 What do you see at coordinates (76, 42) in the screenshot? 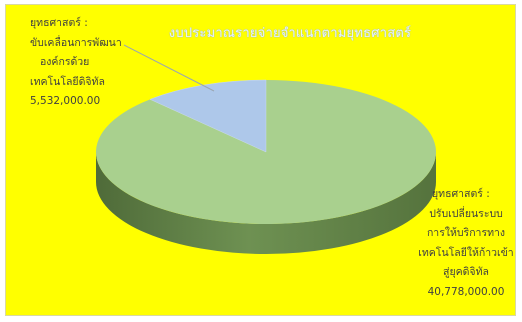
I see `label-line: ขับเคลื่อนการพัฒนา` at bounding box center [76, 42].